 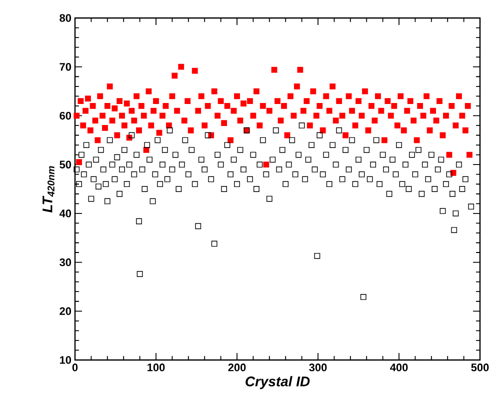 I want to click on y-tick-label: 30, so click(x=66, y=262).